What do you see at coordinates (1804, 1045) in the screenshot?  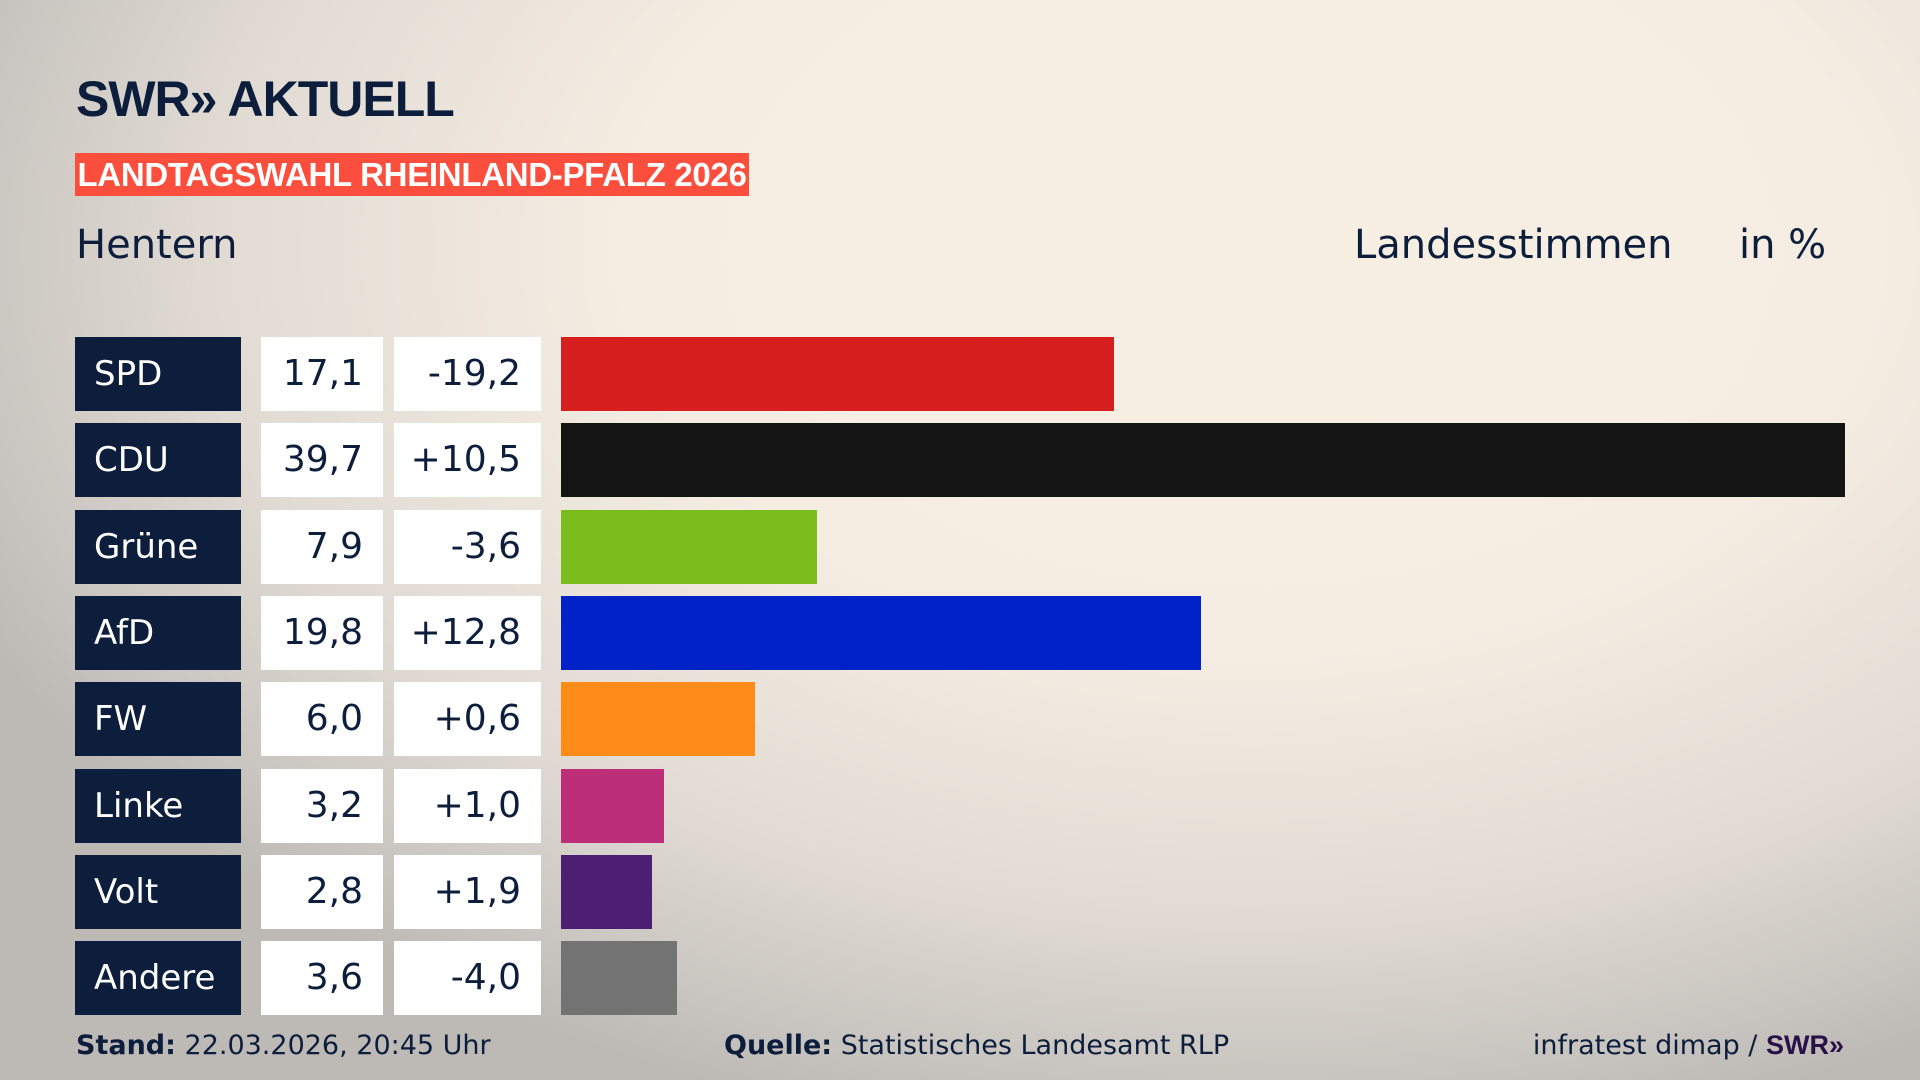 I see `swr-small-logo: SWR»` at bounding box center [1804, 1045].